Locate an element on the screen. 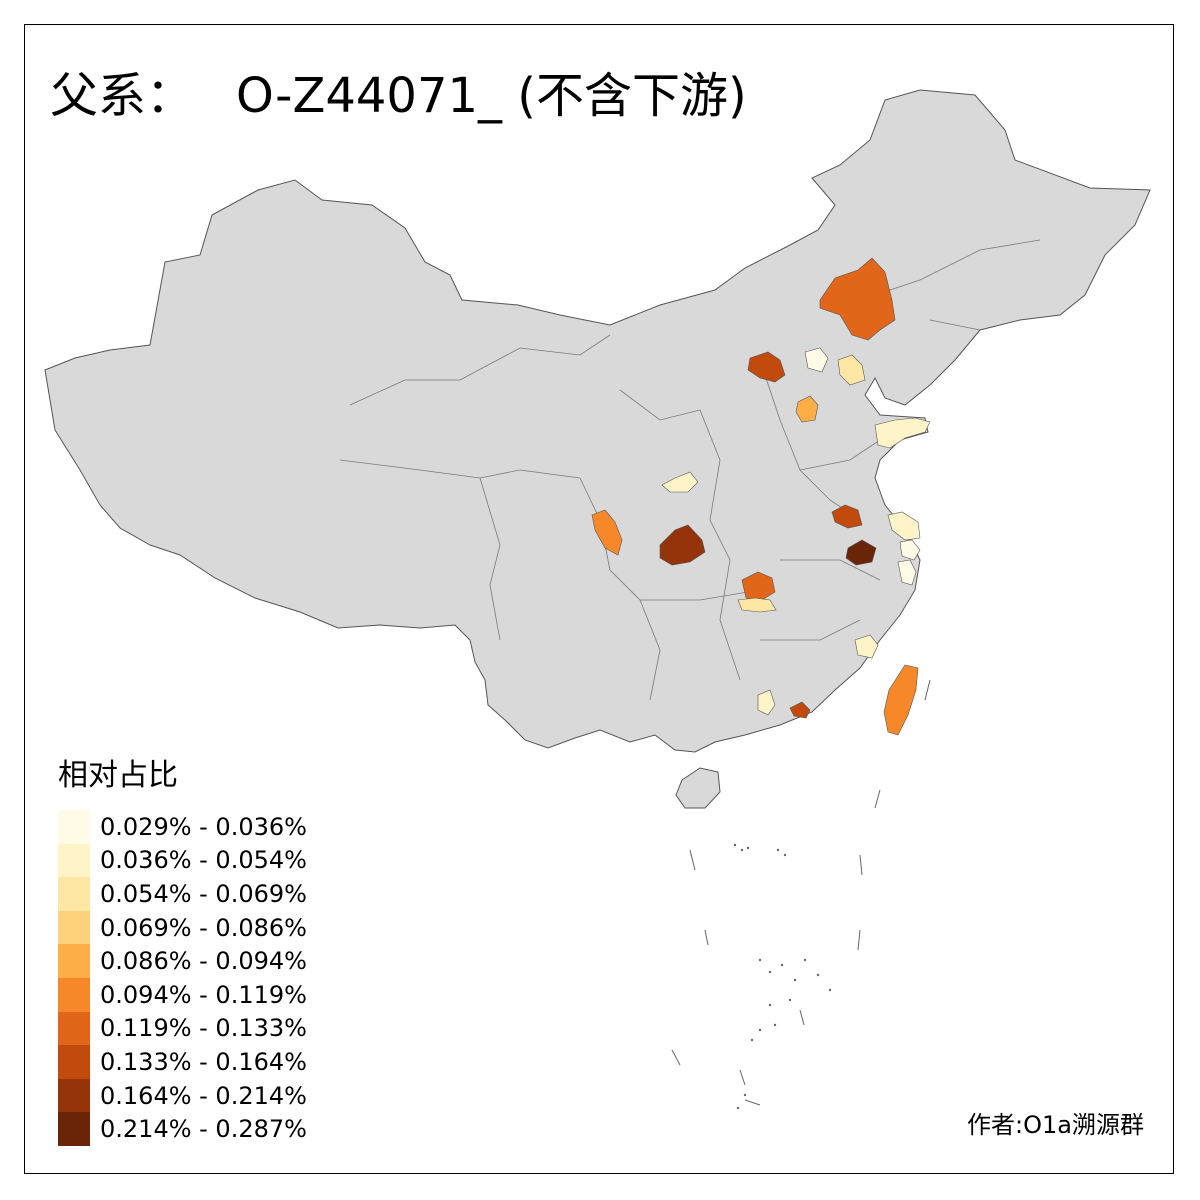 This screenshot has height=1200, width=1200. region-hebei-south is located at coordinates (807, 409).